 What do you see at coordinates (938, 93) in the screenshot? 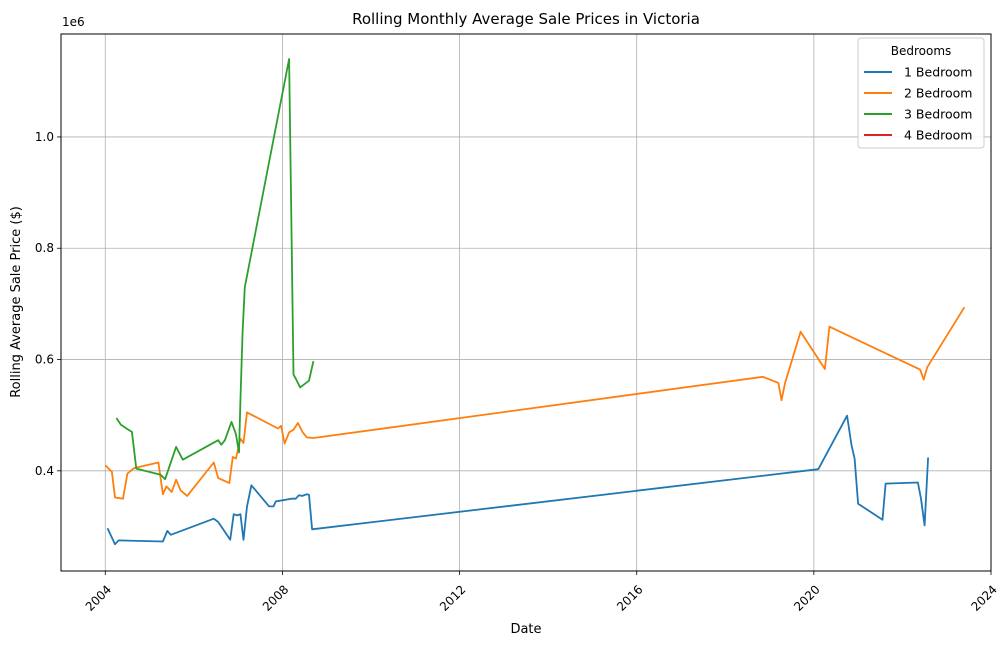
I see `legend-label-2-bedroom: 2 Bedroom` at bounding box center [938, 93].